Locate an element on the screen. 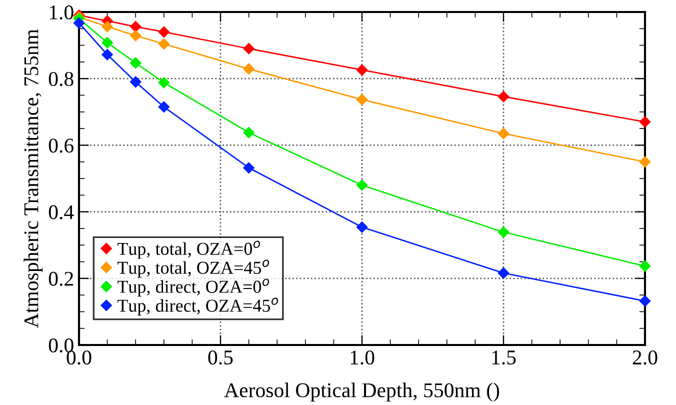 The width and height of the screenshot is (676, 405). x-tick-label: 2.0 is located at coordinates (645, 357).